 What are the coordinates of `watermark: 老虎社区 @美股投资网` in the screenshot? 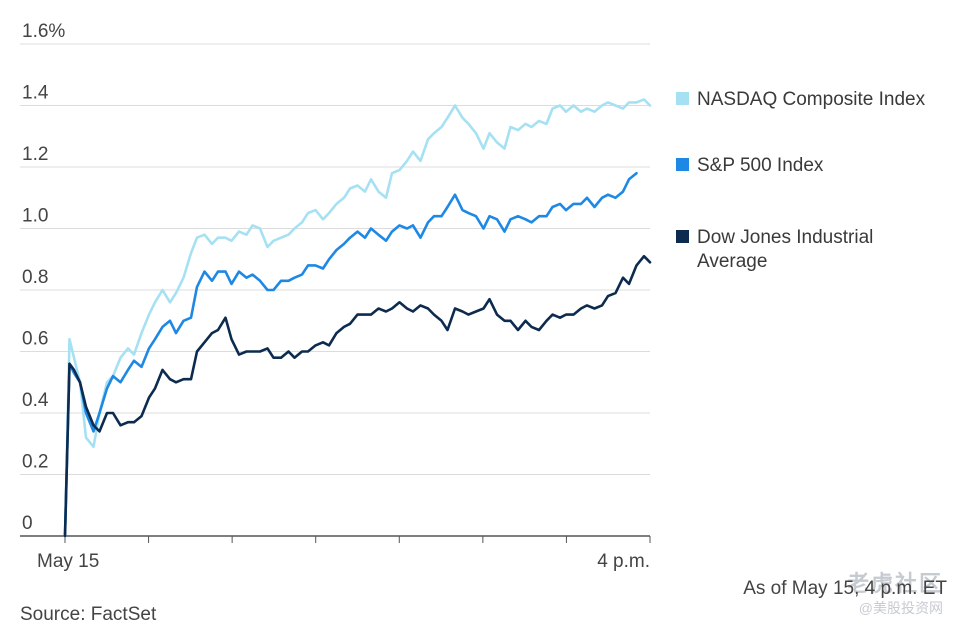 It's located at (895, 592).